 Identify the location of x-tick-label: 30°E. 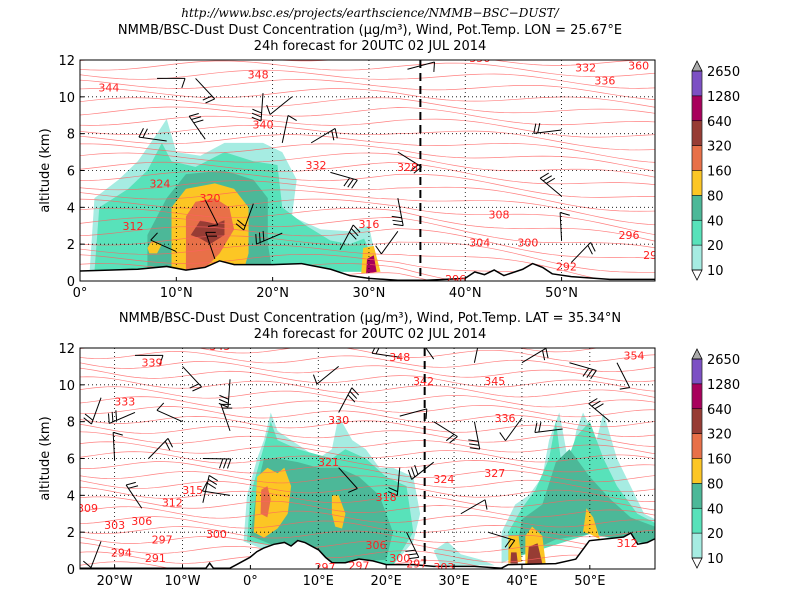
(453, 581).